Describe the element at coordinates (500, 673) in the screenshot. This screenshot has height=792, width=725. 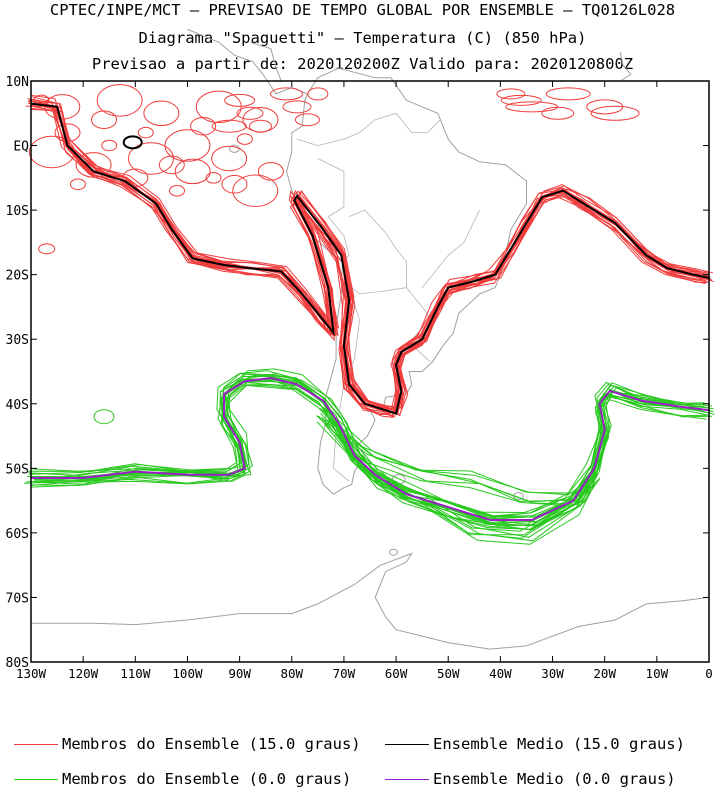
I see `lon-tick-label: 40W` at that location.